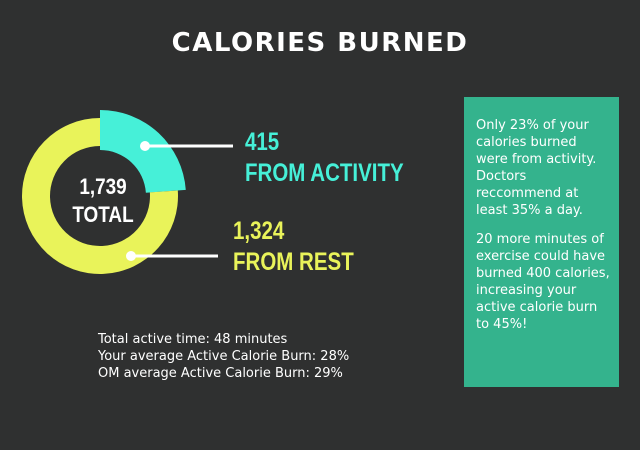 Image resolution: width=640 pixels, height=450 pixels. What do you see at coordinates (324, 158) in the screenshot?
I see `activity-callout: 415 FROM ACTIVITY` at bounding box center [324, 158].